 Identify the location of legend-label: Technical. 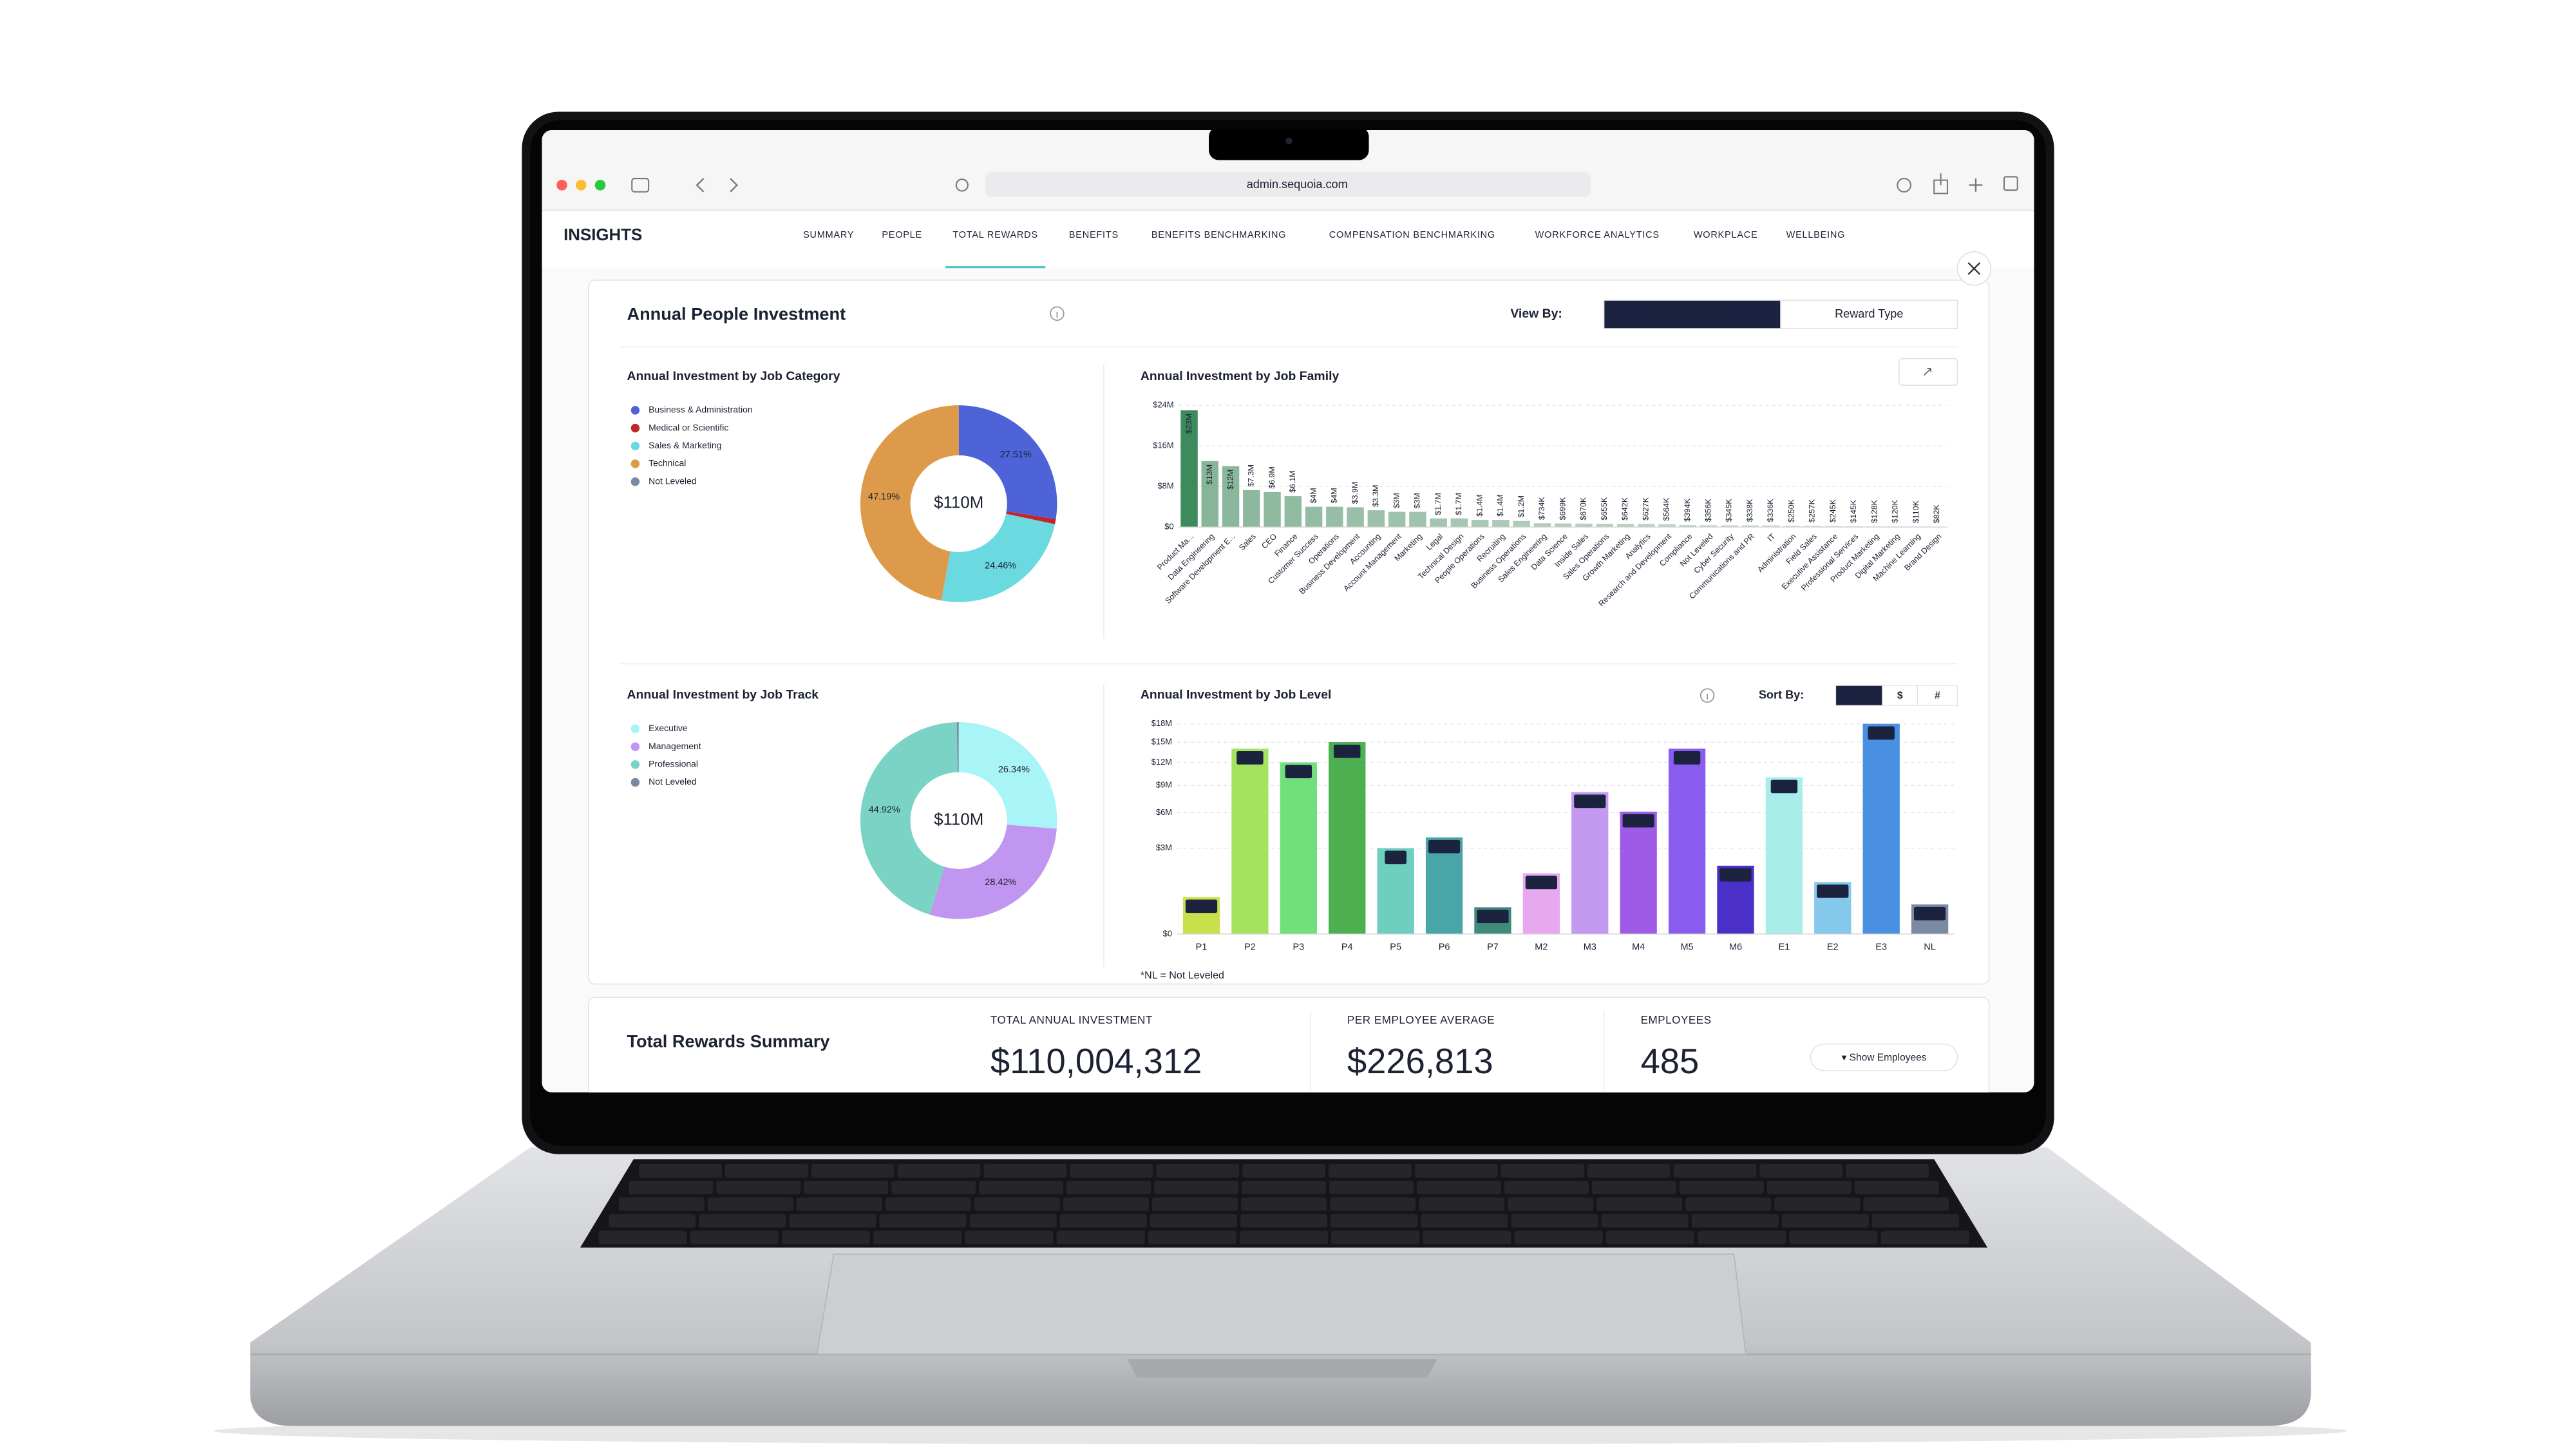
(667, 463).